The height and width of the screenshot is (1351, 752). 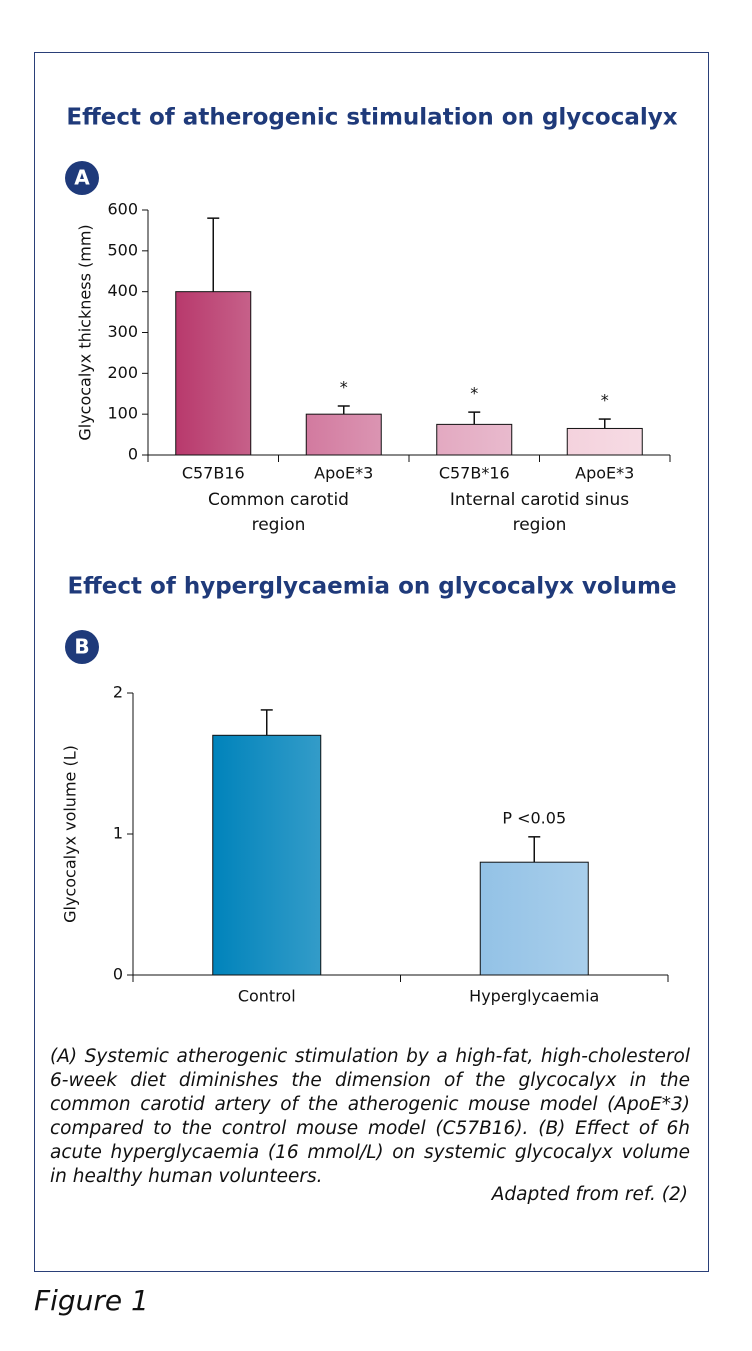 What do you see at coordinates (278, 500) in the screenshot?
I see `group-label: Common carotid` at bounding box center [278, 500].